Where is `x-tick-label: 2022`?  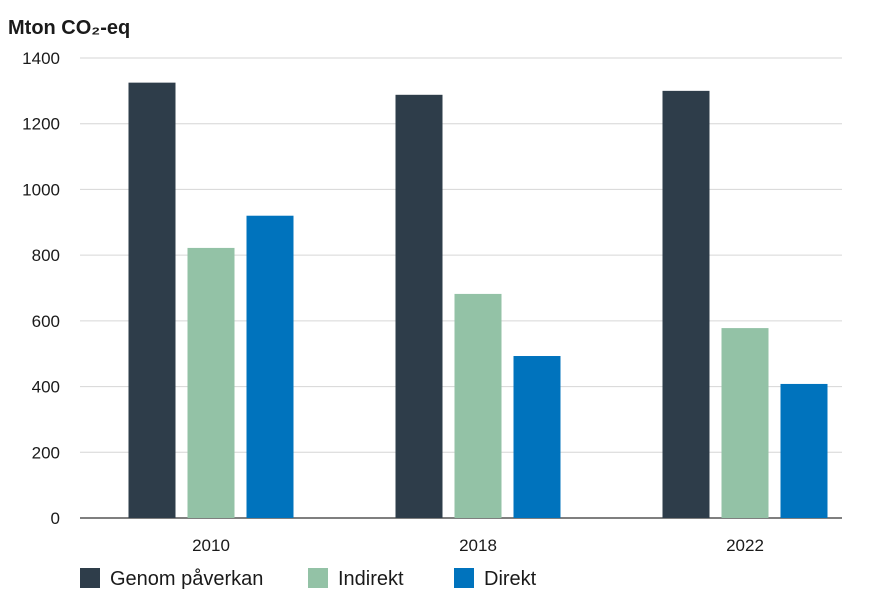 x-tick-label: 2022 is located at coordinates (745, 545).